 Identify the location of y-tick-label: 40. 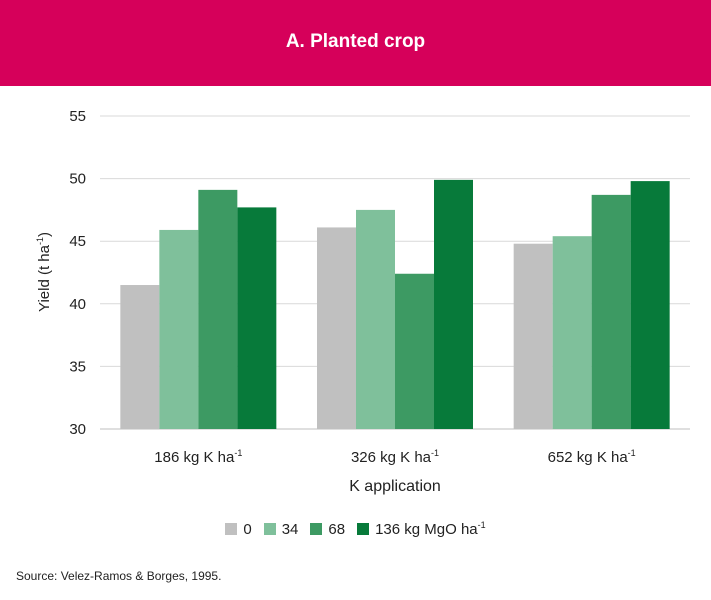
(77, 304).